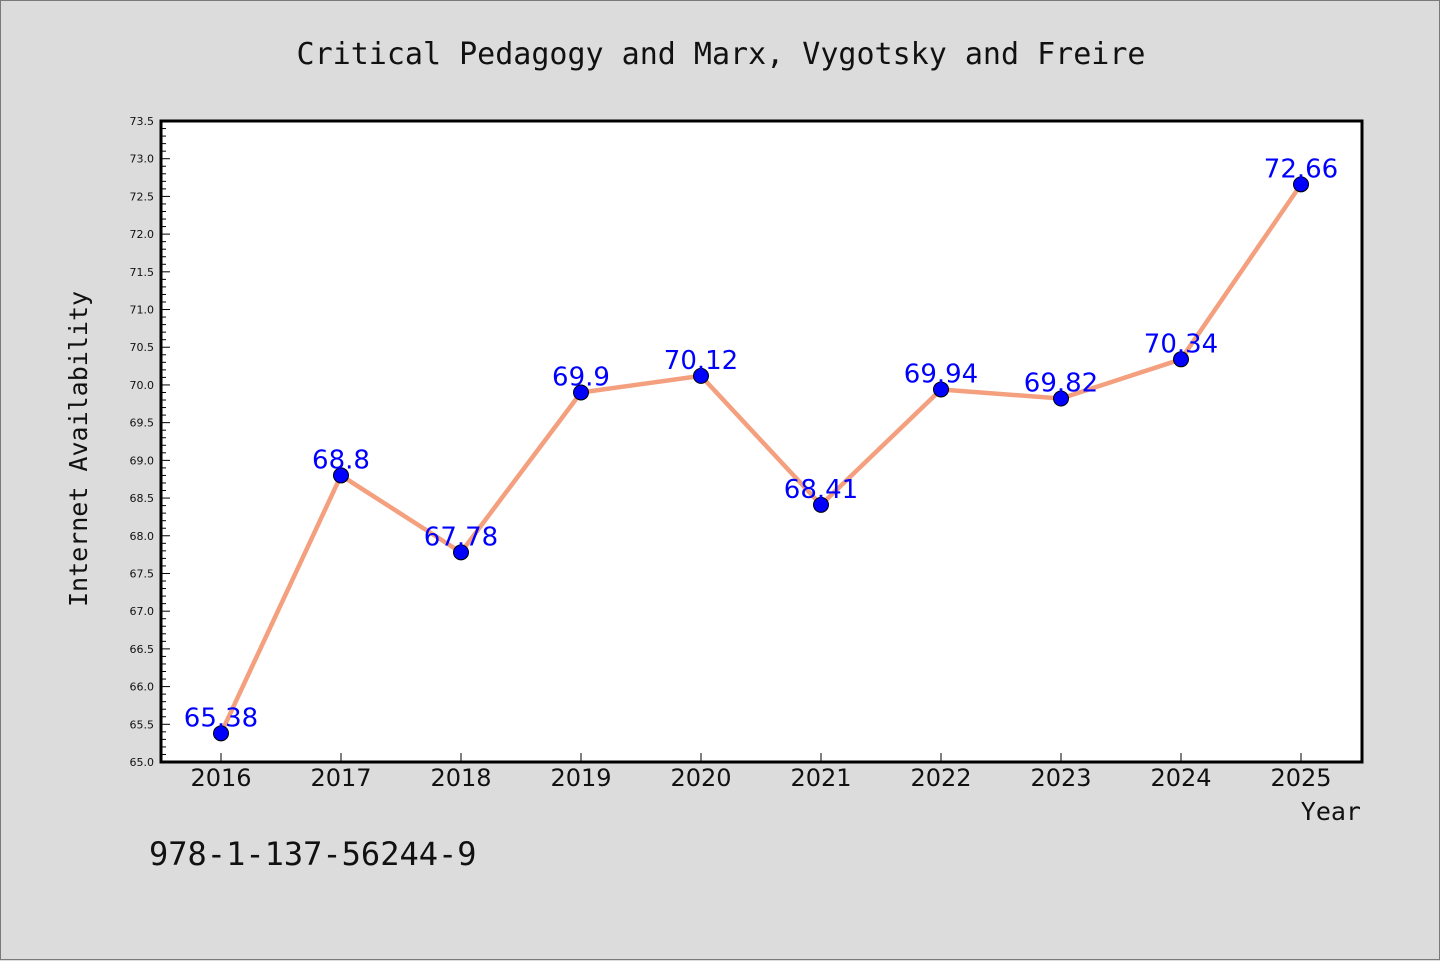 The image size is (1440, 961). I want to click on x-tick-label: 2021, so click(820, 778).